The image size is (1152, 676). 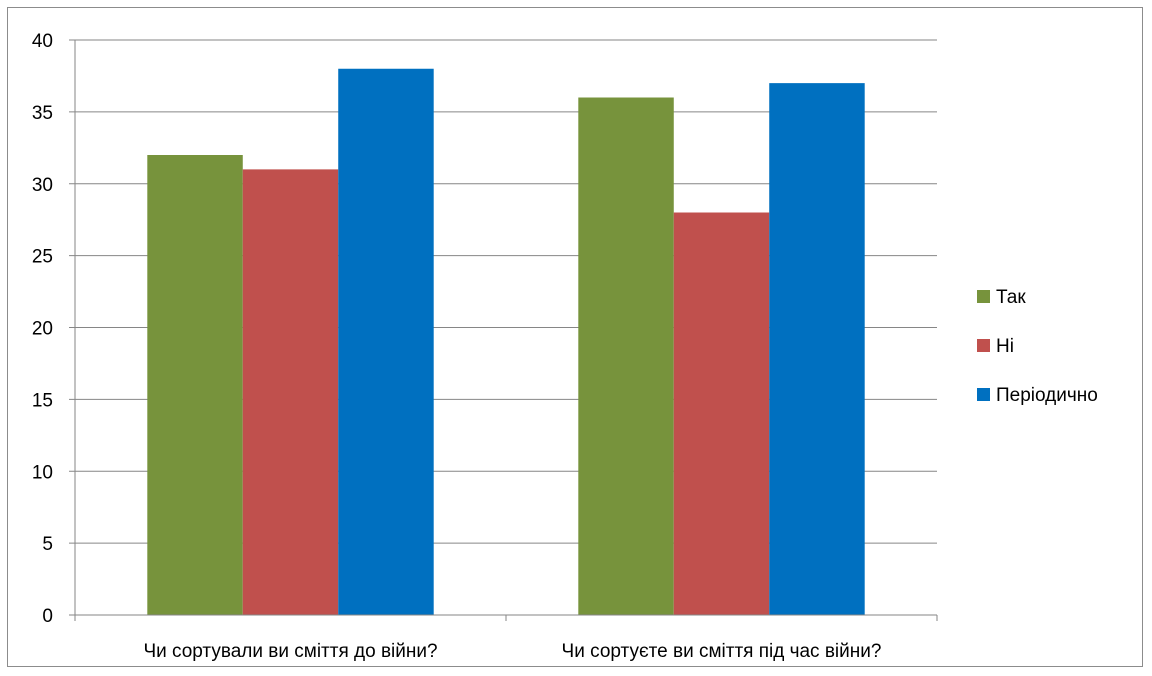 I want to click on y-tick-label: 25, so click(x=42, y=257).